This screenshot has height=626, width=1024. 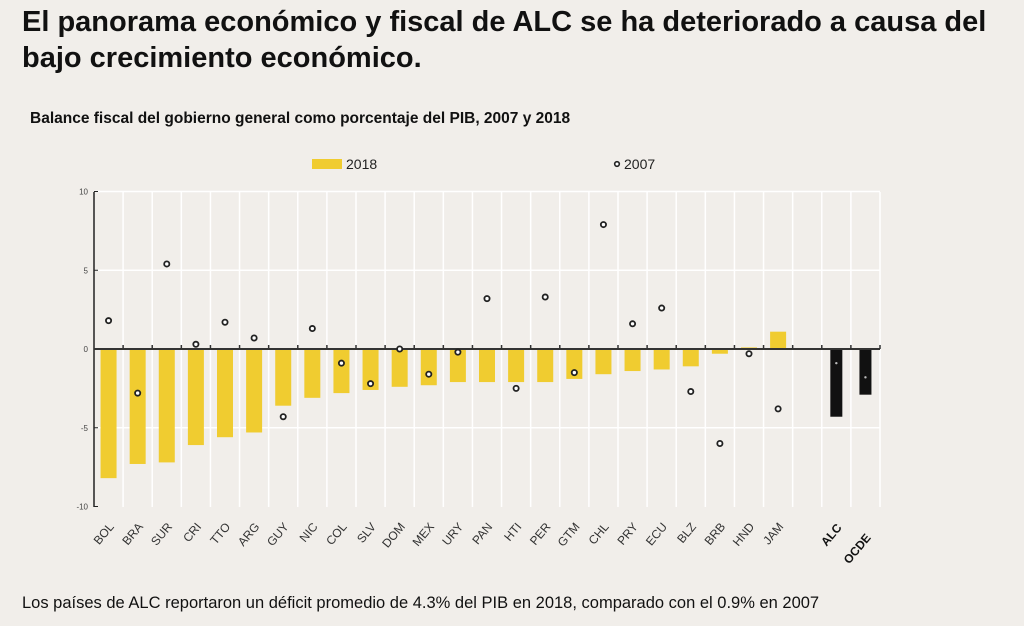 What do you see at coordinates (86, 349) in the screenshot?
I see `y-tick-label: 0` at bounding box center [86, 349].